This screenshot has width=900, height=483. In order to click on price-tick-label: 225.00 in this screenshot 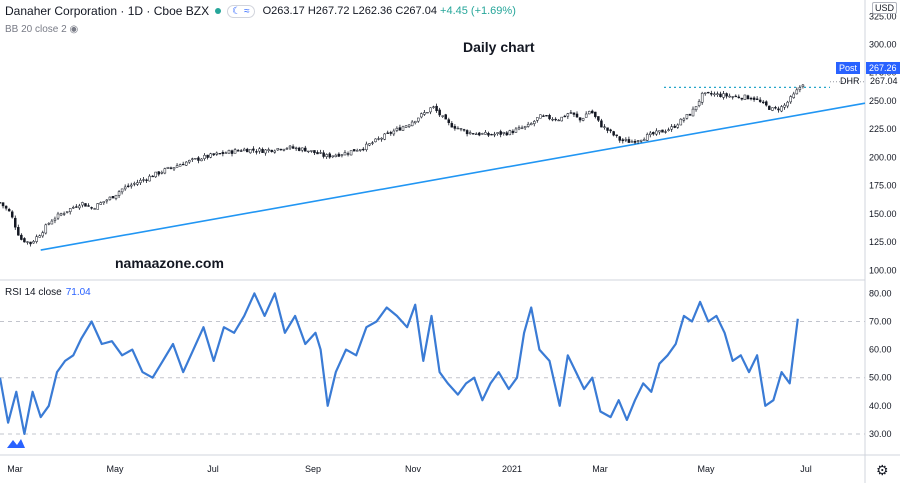, I will do `click(883, 129)`.